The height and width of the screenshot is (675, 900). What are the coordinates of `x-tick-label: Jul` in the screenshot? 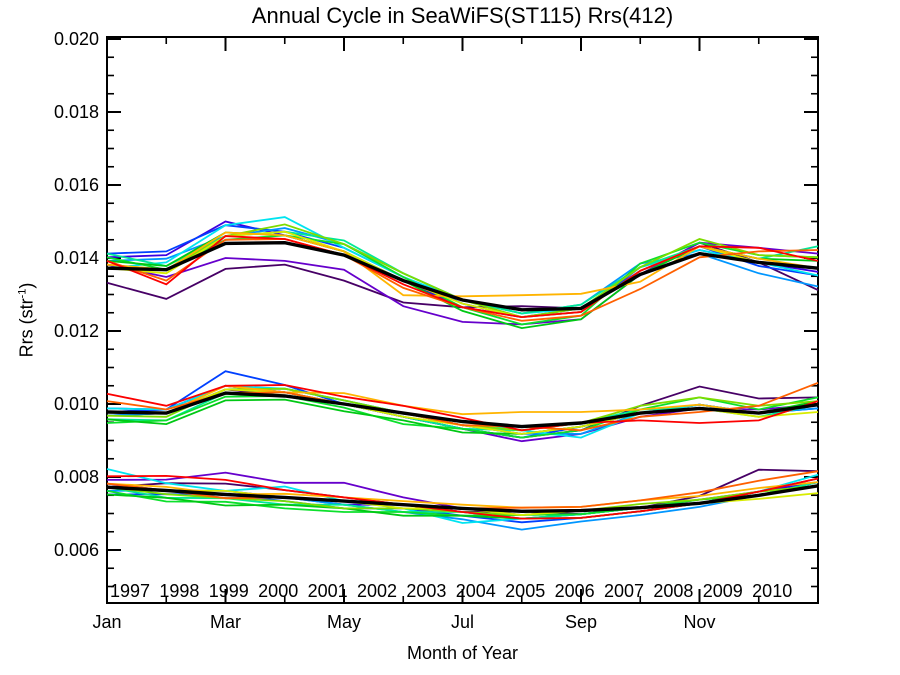 It's located at (462, 622).